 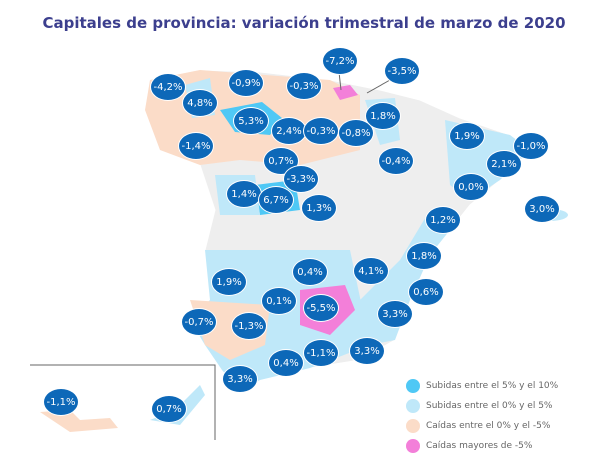 What do you see at coordinates (471, 187) in the screenshot?
I see `value-bubble: 0,0%` at bounding box center [471, 187].